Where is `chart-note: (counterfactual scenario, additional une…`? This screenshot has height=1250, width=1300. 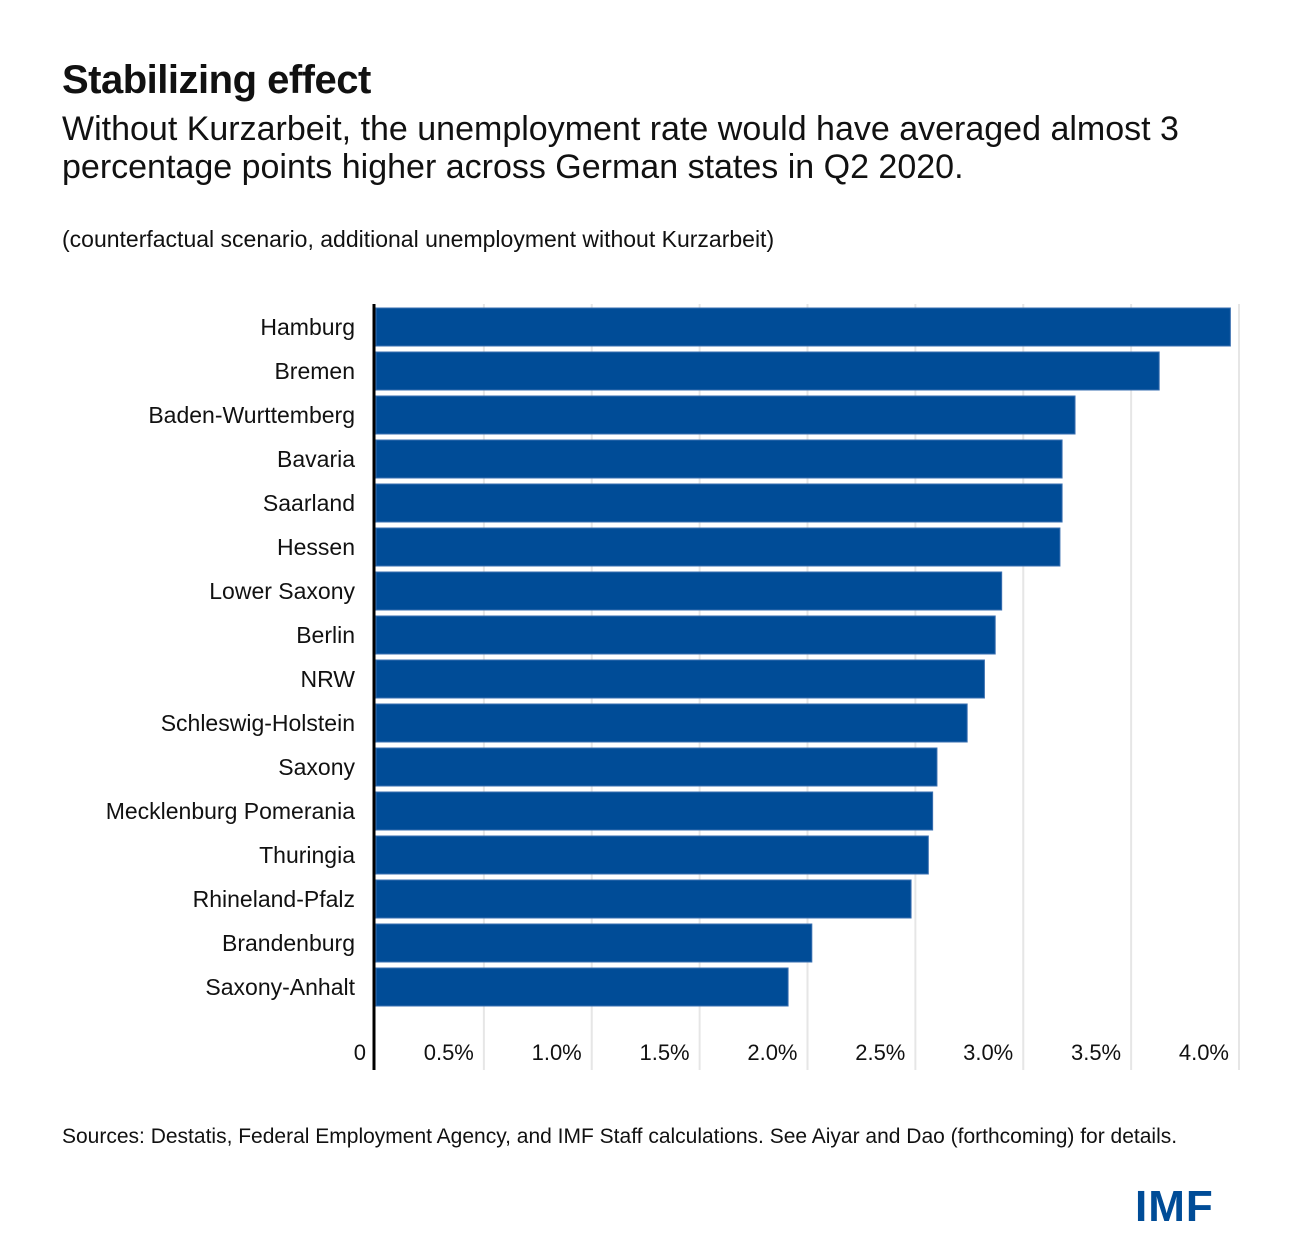
chart-note: (counterfactual scenario, additional une… is located at coordinates (418, 239).